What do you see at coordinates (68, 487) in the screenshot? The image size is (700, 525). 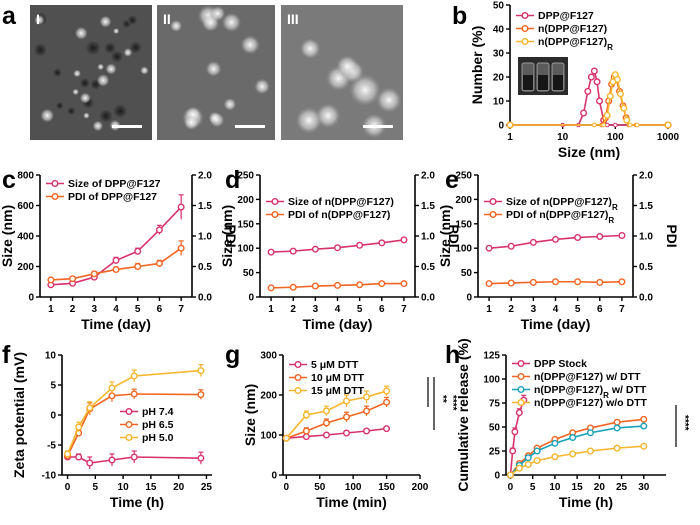 I see `x-tick-label: 0` at bounding box center [68, 487].